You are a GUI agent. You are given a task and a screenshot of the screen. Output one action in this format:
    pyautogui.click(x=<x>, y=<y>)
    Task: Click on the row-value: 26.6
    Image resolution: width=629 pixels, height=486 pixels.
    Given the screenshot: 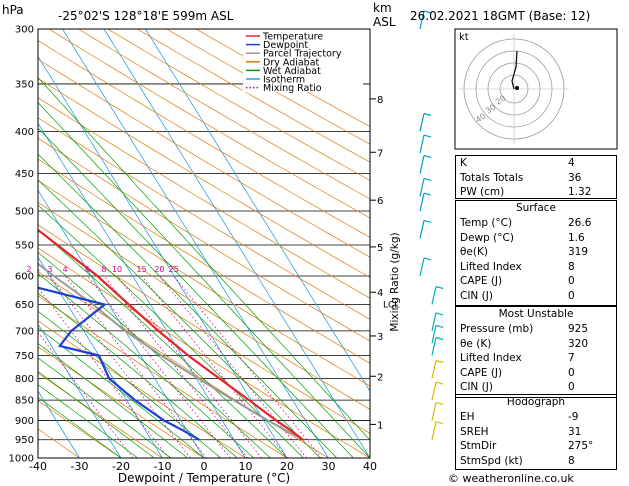 What is the action you would take?
    pyautogui.click(x=580, y=223)
    